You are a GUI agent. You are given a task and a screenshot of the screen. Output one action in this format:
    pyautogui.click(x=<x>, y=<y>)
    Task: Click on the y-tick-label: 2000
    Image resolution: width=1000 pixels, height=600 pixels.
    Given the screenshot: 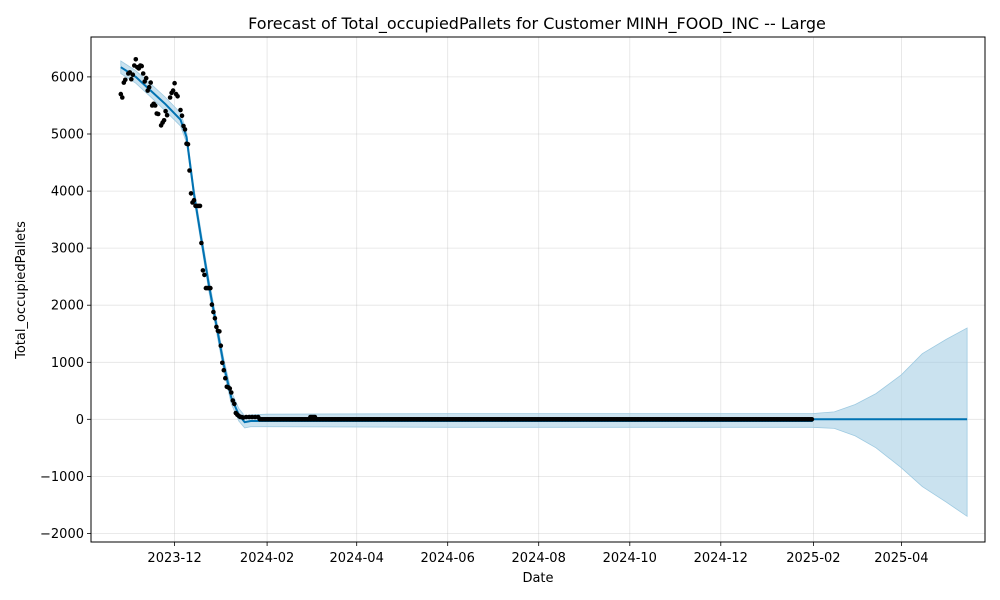 What is the action you would take?
    pyautogui.click(x=67, y=306)
    